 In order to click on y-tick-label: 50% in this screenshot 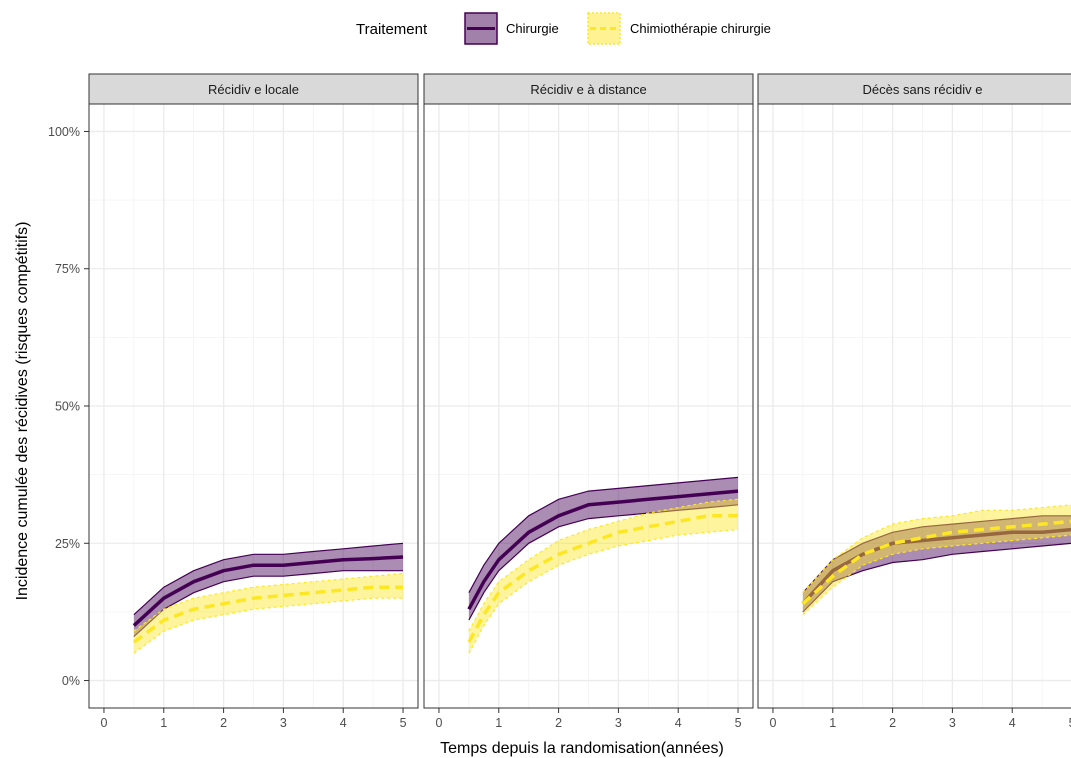, I will do `click(67, 407)`.